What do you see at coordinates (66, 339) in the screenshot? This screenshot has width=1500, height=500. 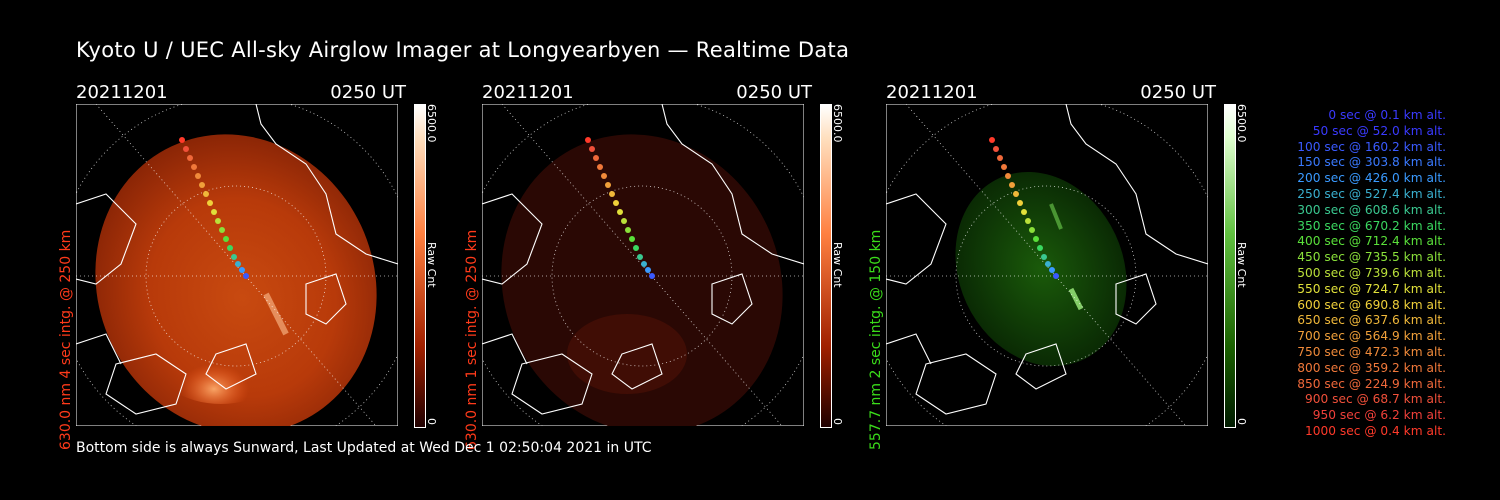 I see `panel-side-label: 630.0 nm 4 sec intg. @ 250 km` at bounding box center [66, 339].